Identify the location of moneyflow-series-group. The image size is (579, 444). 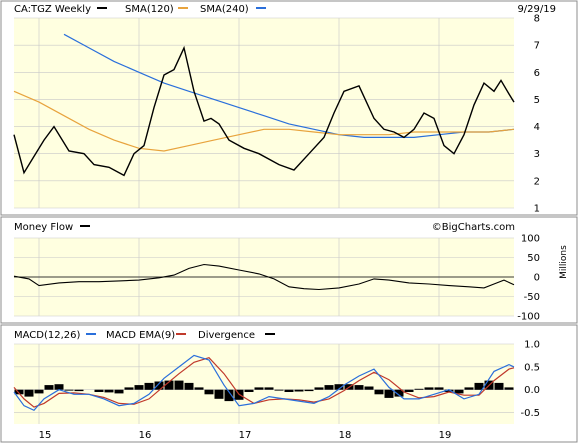
(264, 277).